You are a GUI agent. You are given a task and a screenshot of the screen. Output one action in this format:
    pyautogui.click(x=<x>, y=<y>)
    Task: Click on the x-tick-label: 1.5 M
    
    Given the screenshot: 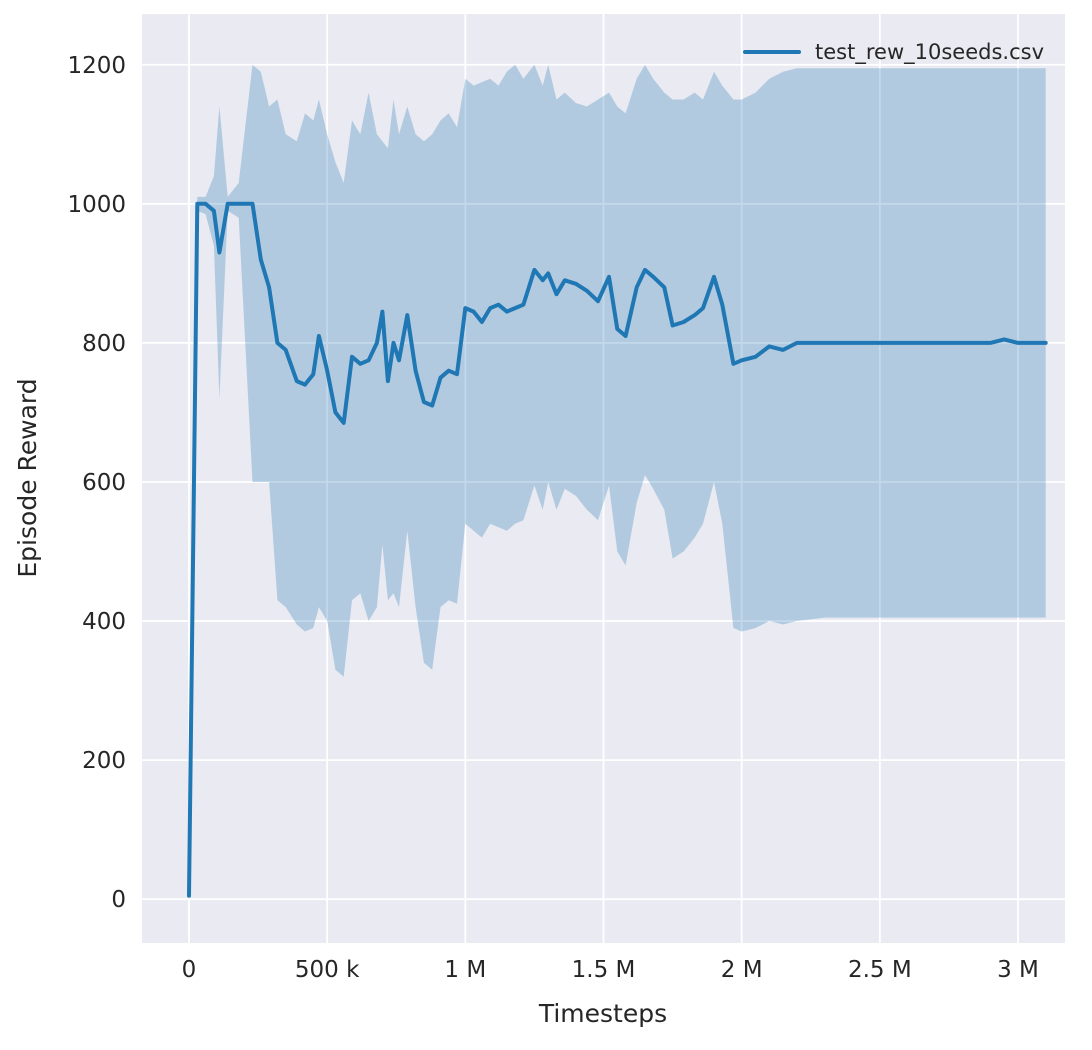 What is the action you would take?
    pyautogui.click(x=604, y=970)
    